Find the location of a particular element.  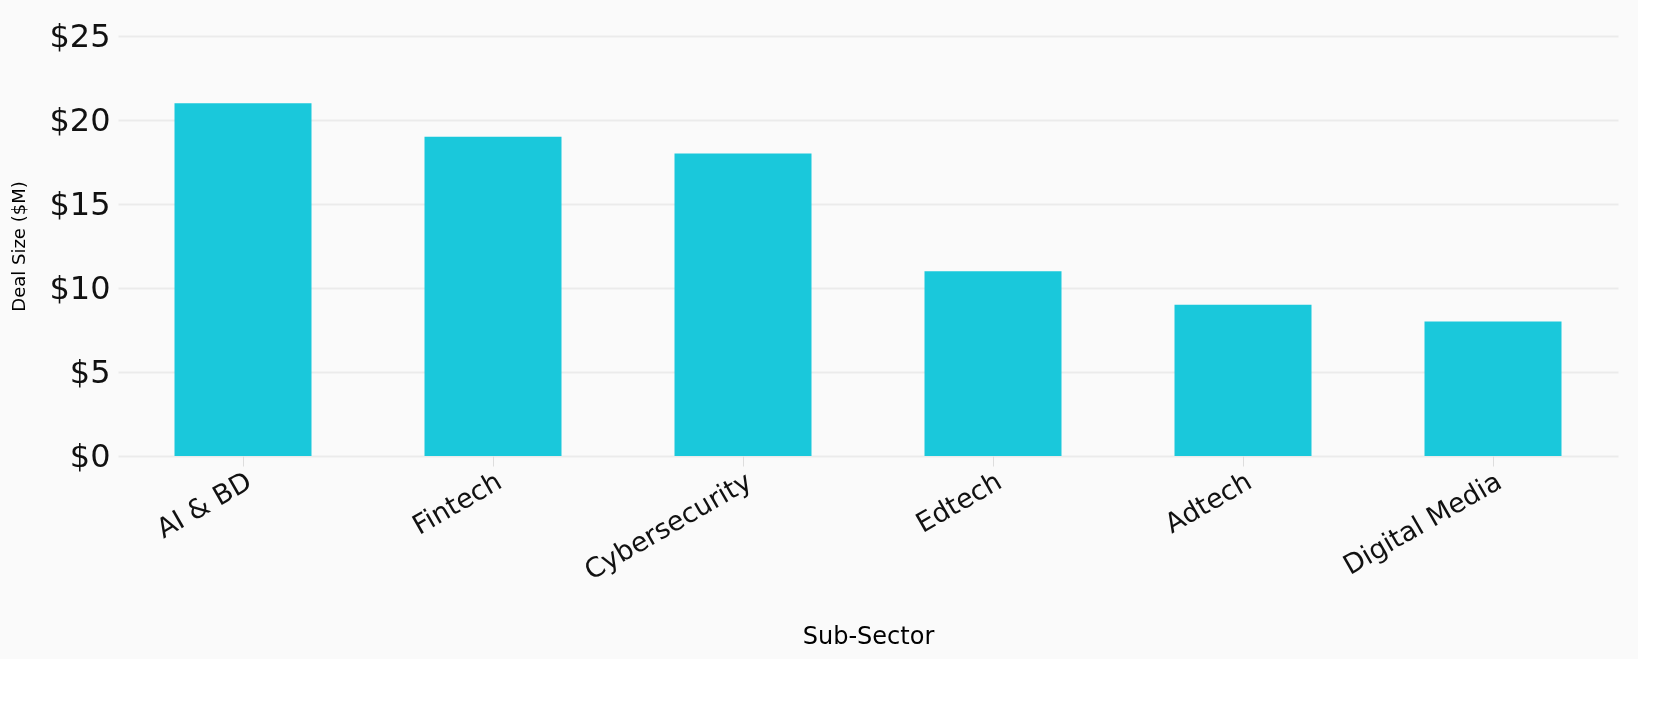

y-tick-label: $15 is located at coordinates (80, 203).